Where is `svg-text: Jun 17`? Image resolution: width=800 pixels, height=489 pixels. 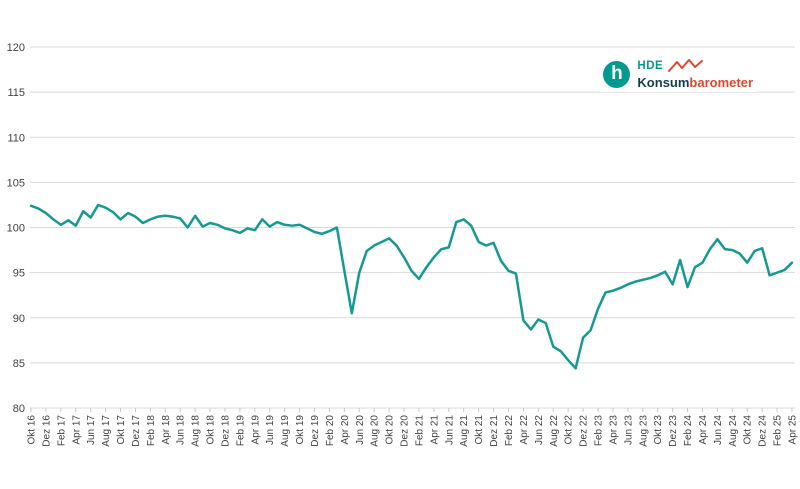 svg-text: Jun 17 is located at coordinates (91, 430).